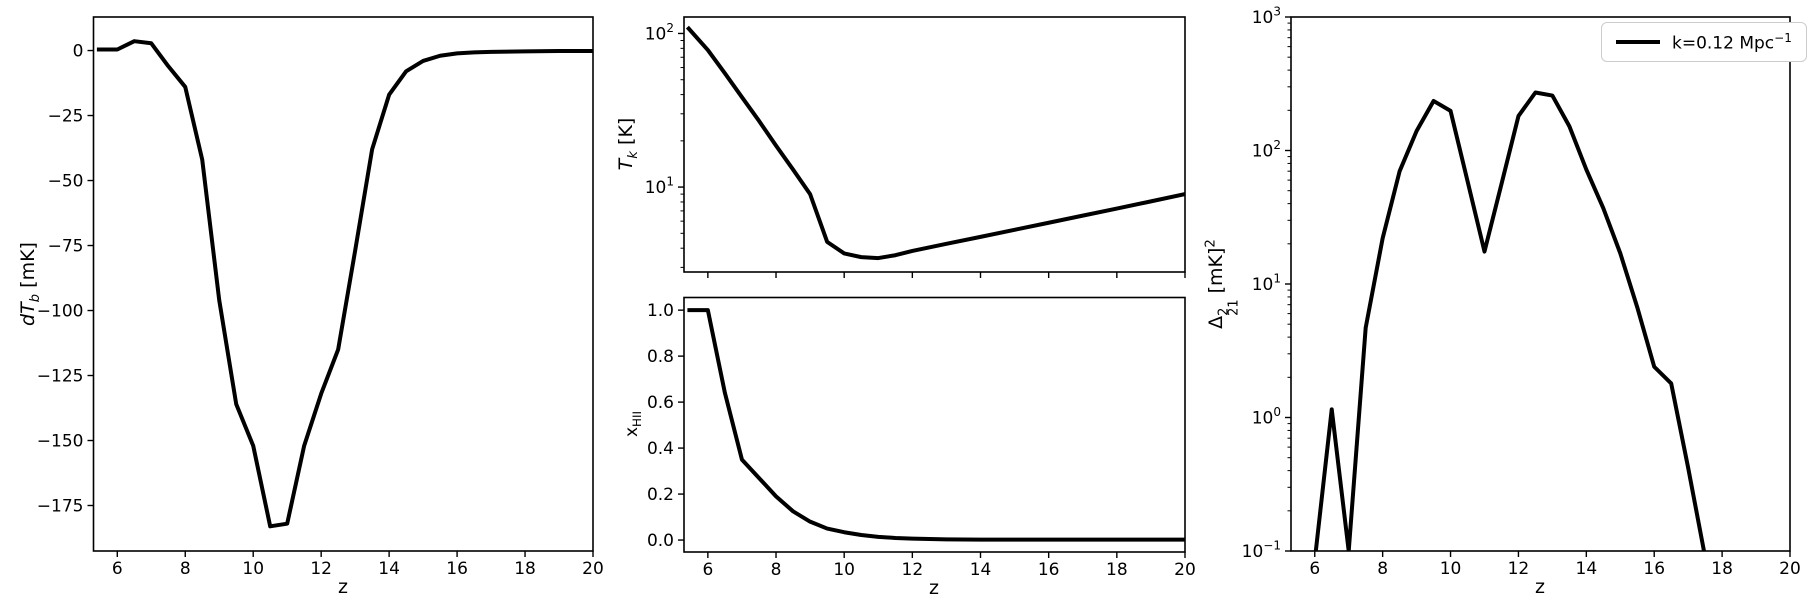 The height and width of the screenshot is (611, 1811). What do you see at coordinates (343, 587) in the screenshot?
I see `x-axis-label-dtb: z` at bounding box center [343, 587].